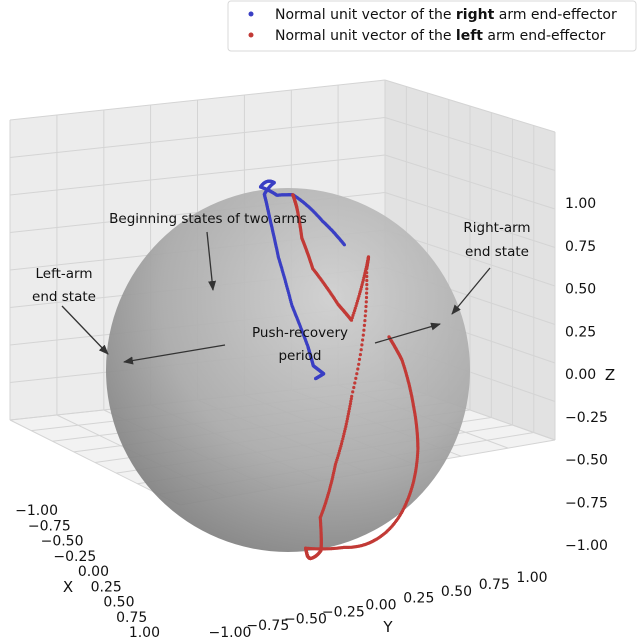 Image resolution: width=640 pixels, height=642 pixels. Describe the element at coordinates (496, 228) in the screenshot. I see `annotation-right-end-line1: Right-arm` at that location.